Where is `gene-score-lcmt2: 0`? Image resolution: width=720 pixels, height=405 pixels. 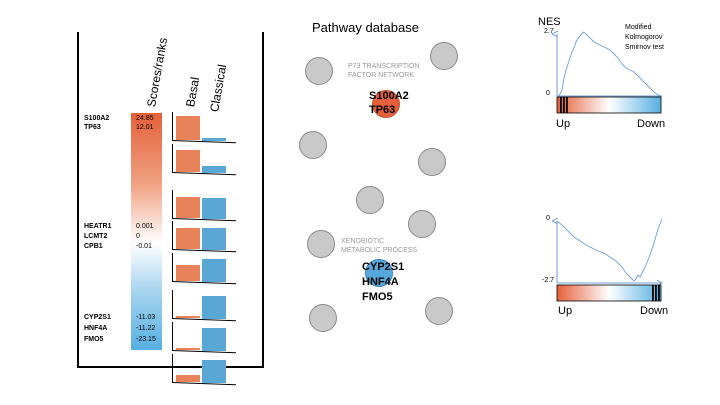 gene-score-lcmt2: 0 is located at coordinates (138, 236).